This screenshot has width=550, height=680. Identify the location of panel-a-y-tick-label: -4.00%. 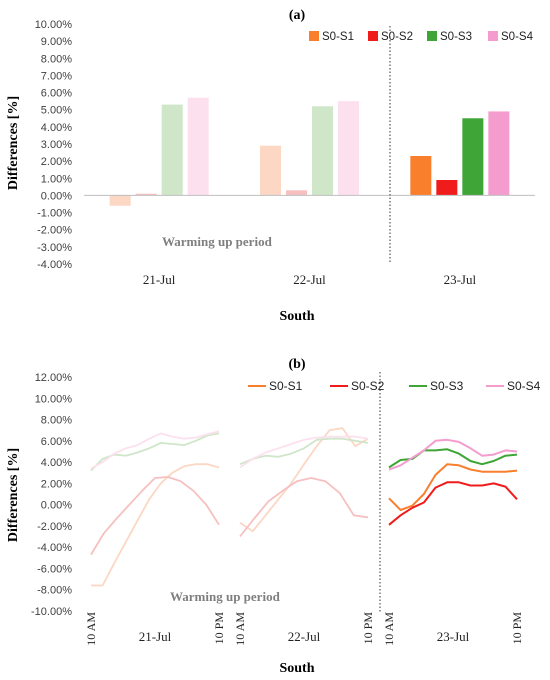
(54, 265).